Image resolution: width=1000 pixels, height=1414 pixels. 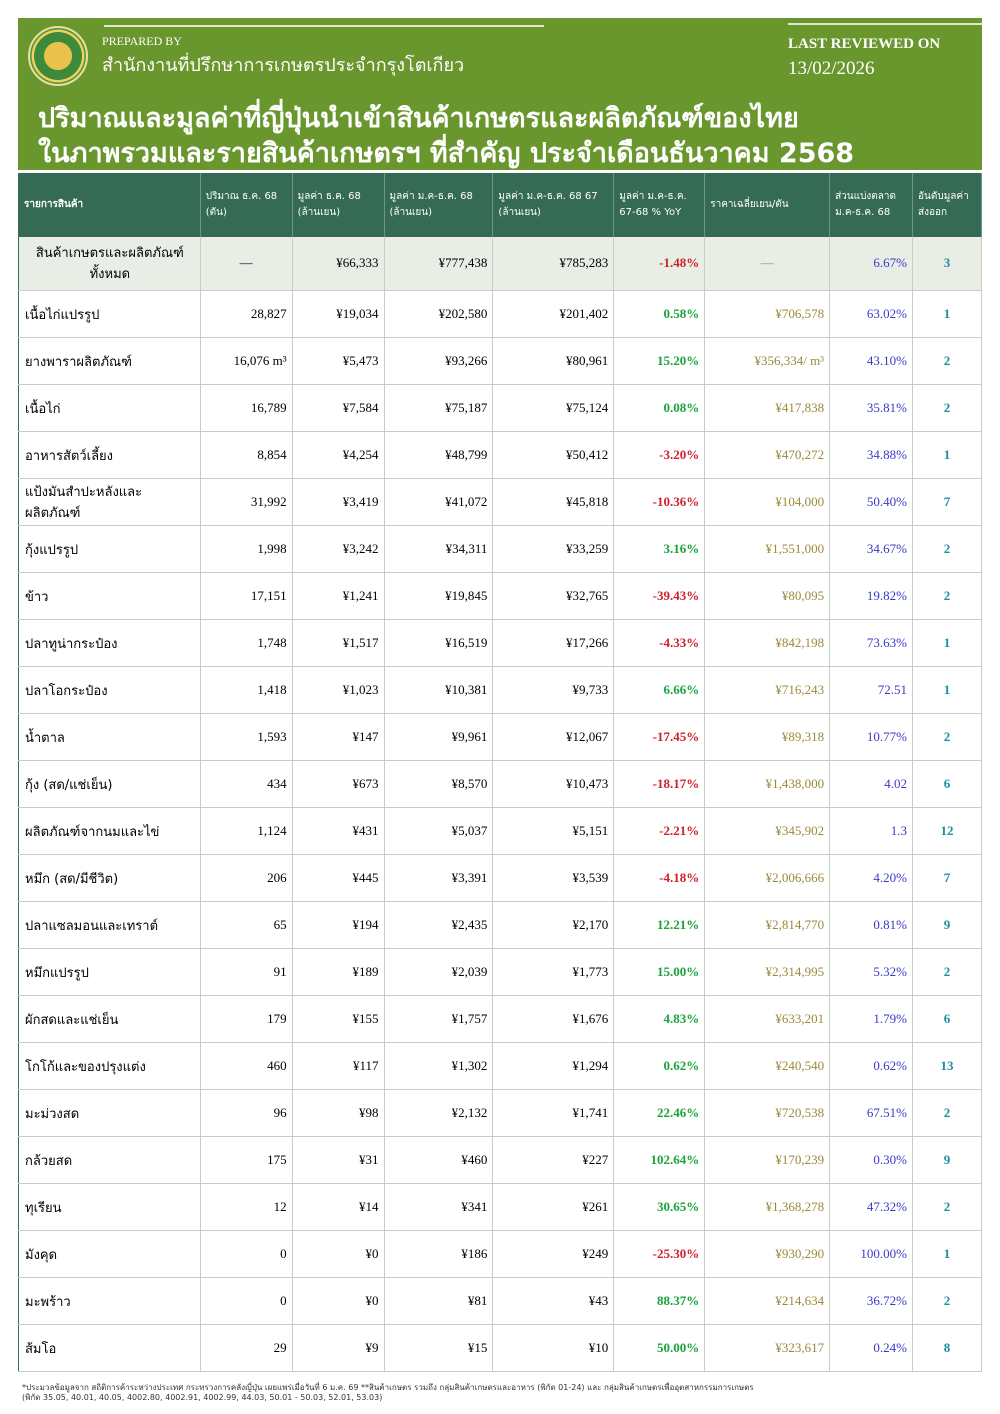 What do you see at coordinates (553, 784) in the screenshot?
I see `value-ytd-67-cell: ¥10,473` at bounding box center [553, 784].